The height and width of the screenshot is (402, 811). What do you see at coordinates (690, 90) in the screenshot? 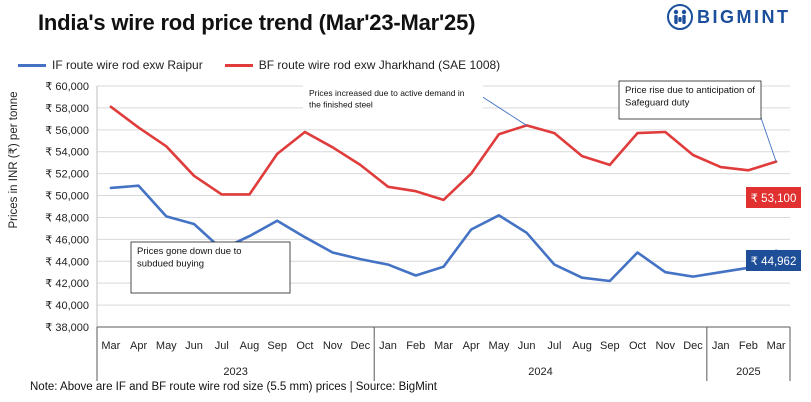
I see `annotation-text-line: Price rise due to anticipation of` at bounding box center [690, 90].